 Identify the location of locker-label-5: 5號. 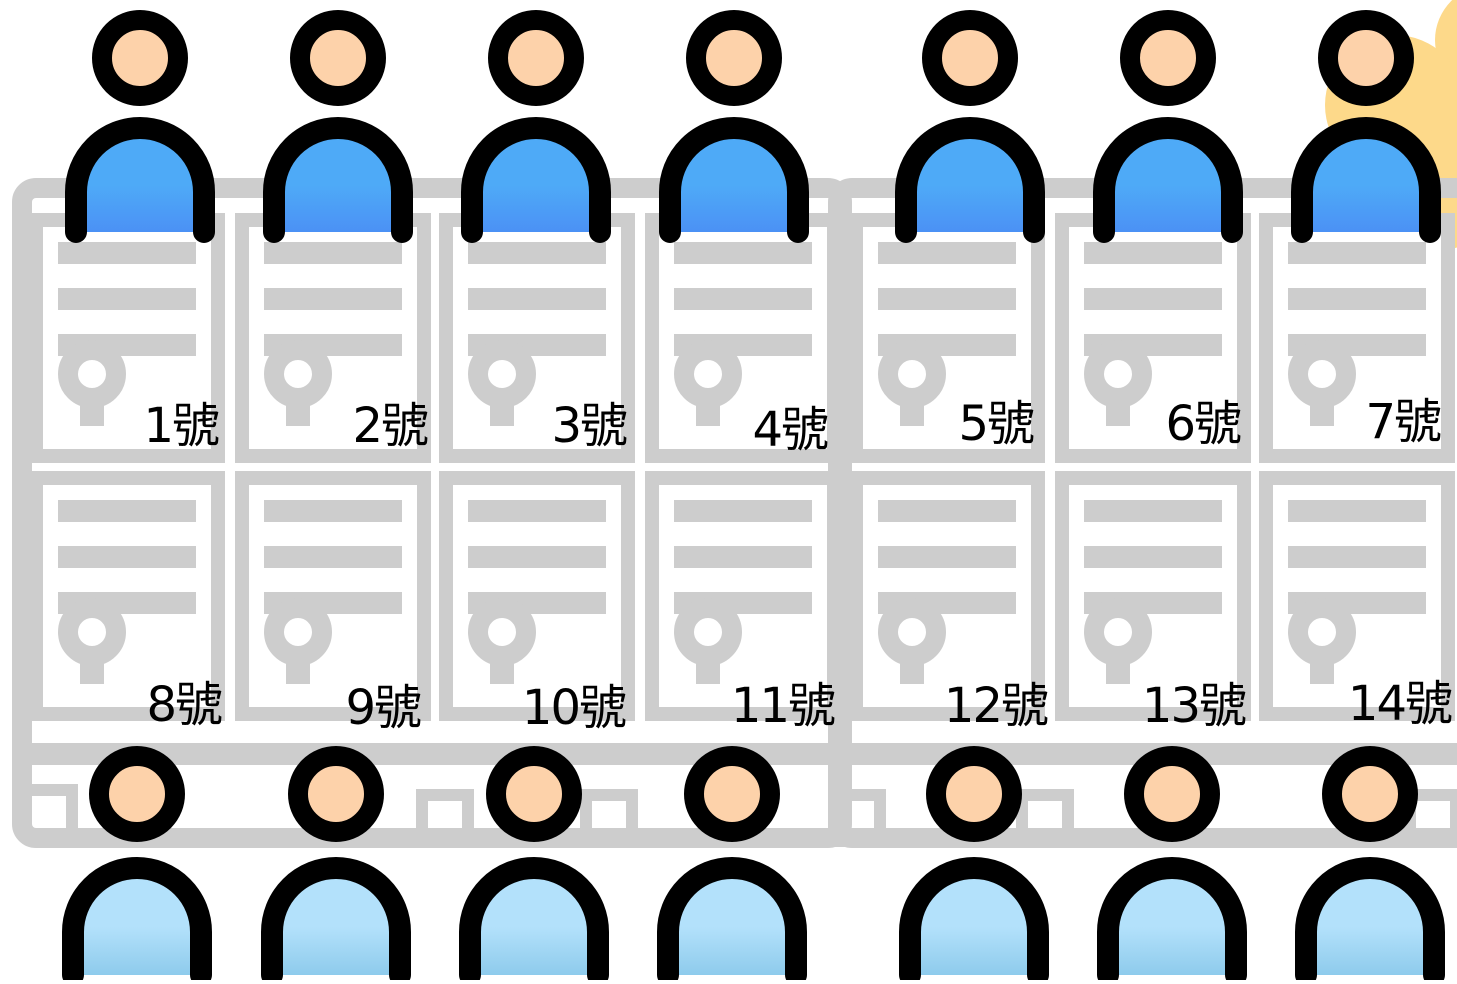
(996, 424).